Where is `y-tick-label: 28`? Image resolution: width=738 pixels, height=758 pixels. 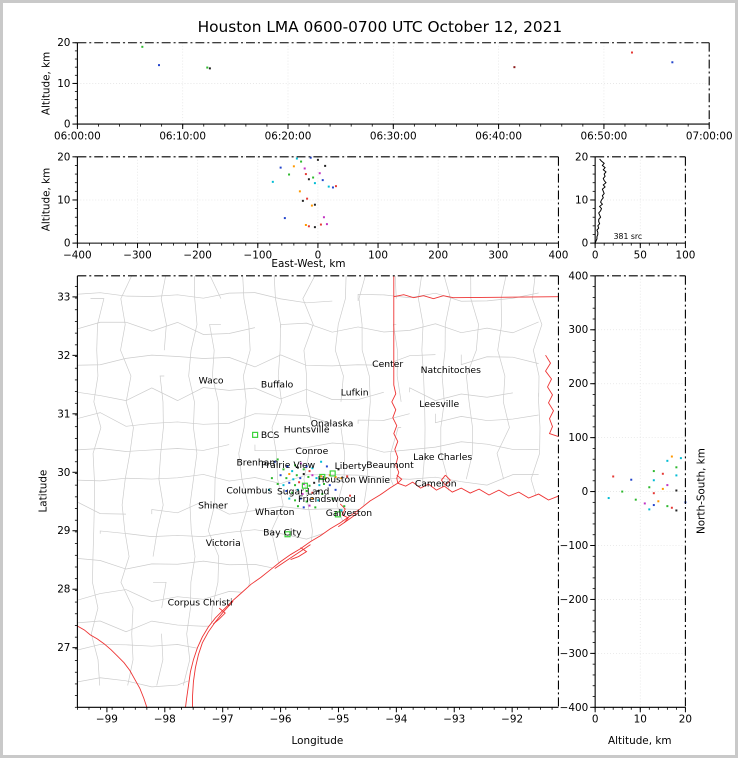 y-tick-label: 28 is located at coordinates (63, 590).